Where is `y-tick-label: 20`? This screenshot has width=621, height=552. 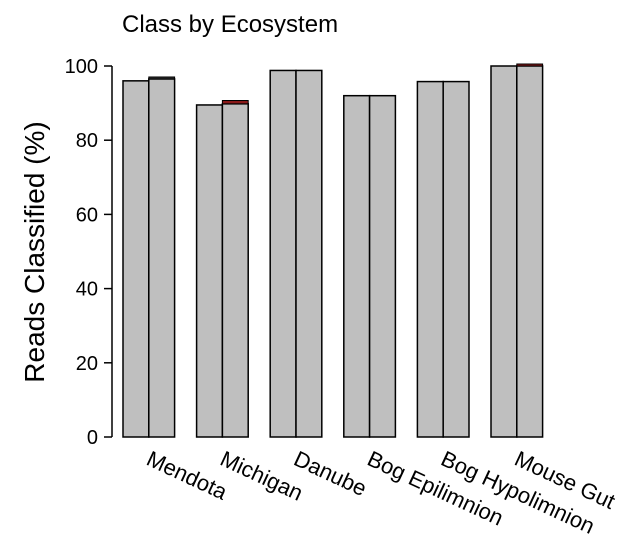 y-tick-label: 20 is located at coordinates (87, 364).